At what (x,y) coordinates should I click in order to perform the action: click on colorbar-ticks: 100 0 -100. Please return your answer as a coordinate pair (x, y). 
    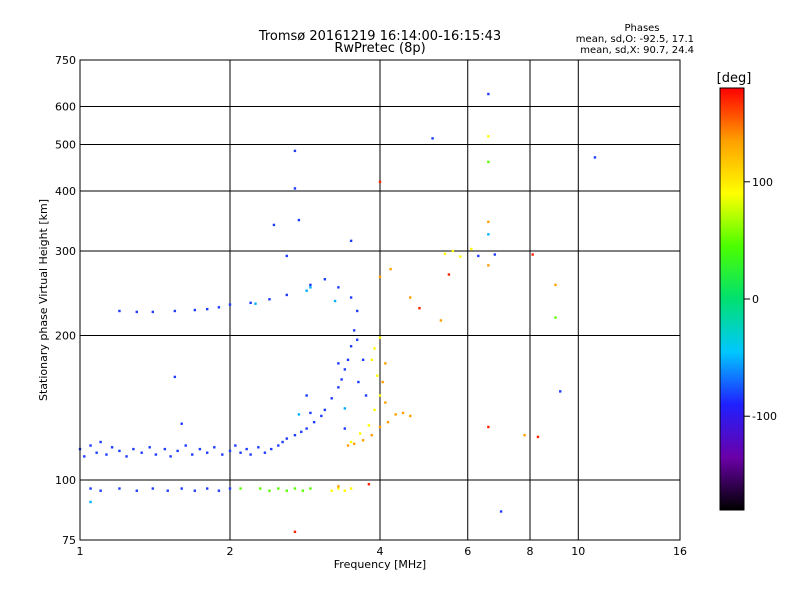
    Looking at the image, I should click on (760, 299).